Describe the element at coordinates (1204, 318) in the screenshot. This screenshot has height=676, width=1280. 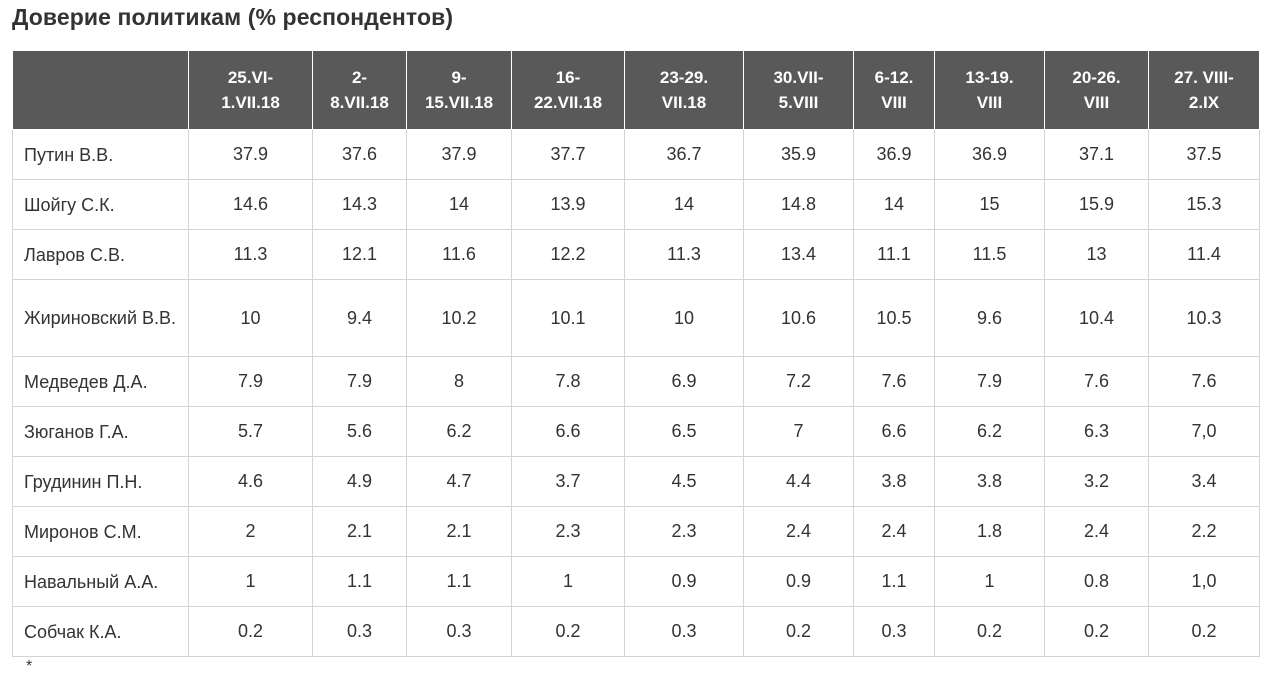
I see `table-cell: 10.3` at that location.